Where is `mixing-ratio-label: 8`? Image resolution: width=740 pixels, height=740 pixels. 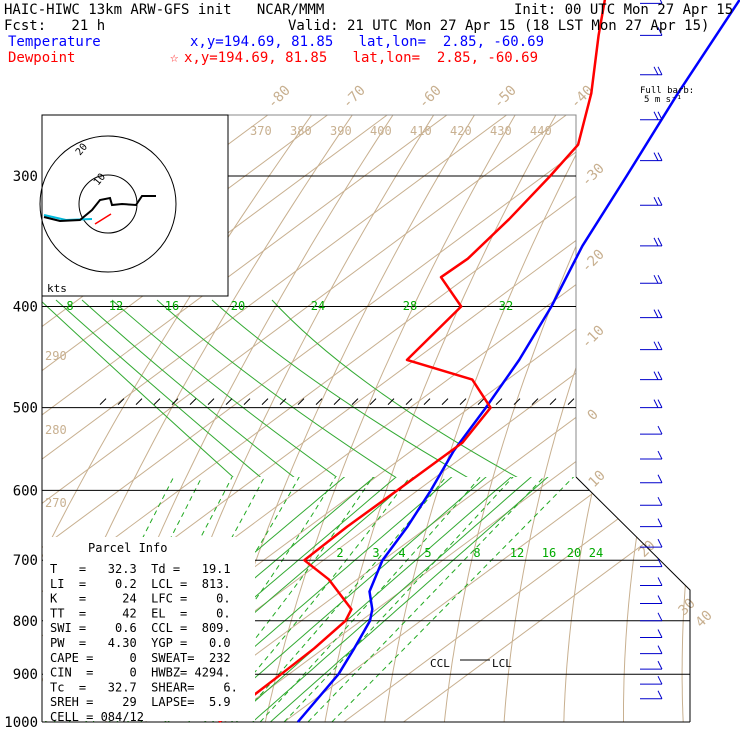 mixing-ratio-label: 8 is located at coordinates (69, 306).